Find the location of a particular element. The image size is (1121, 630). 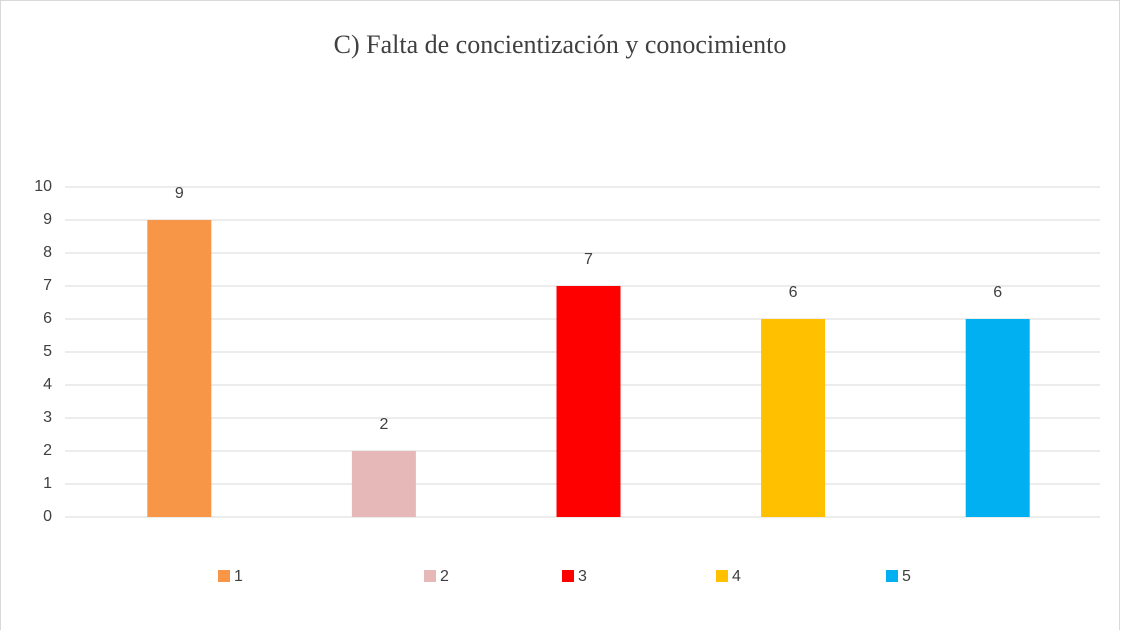

data-label: 2 is located at coordinates (383, 424).